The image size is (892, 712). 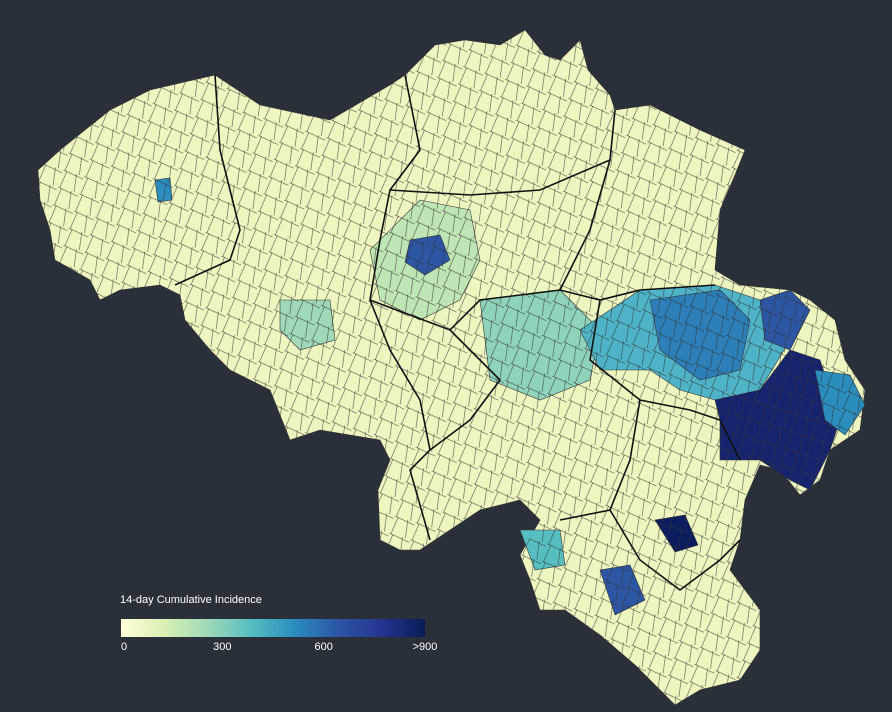 I want to click on legend: 14-day Cumulative Incidence 0 300 600 >900, so click(x=278, y=623).